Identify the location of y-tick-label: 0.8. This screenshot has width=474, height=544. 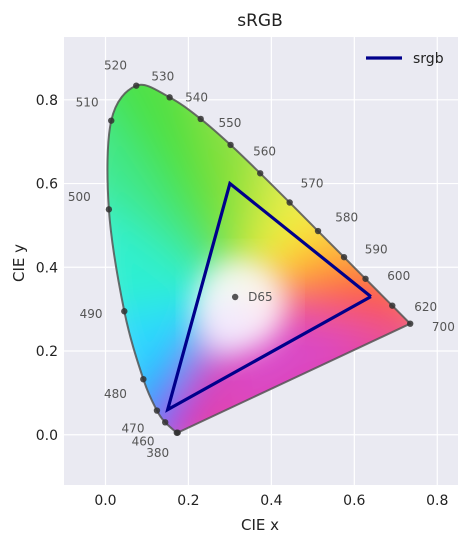
(47, 101).